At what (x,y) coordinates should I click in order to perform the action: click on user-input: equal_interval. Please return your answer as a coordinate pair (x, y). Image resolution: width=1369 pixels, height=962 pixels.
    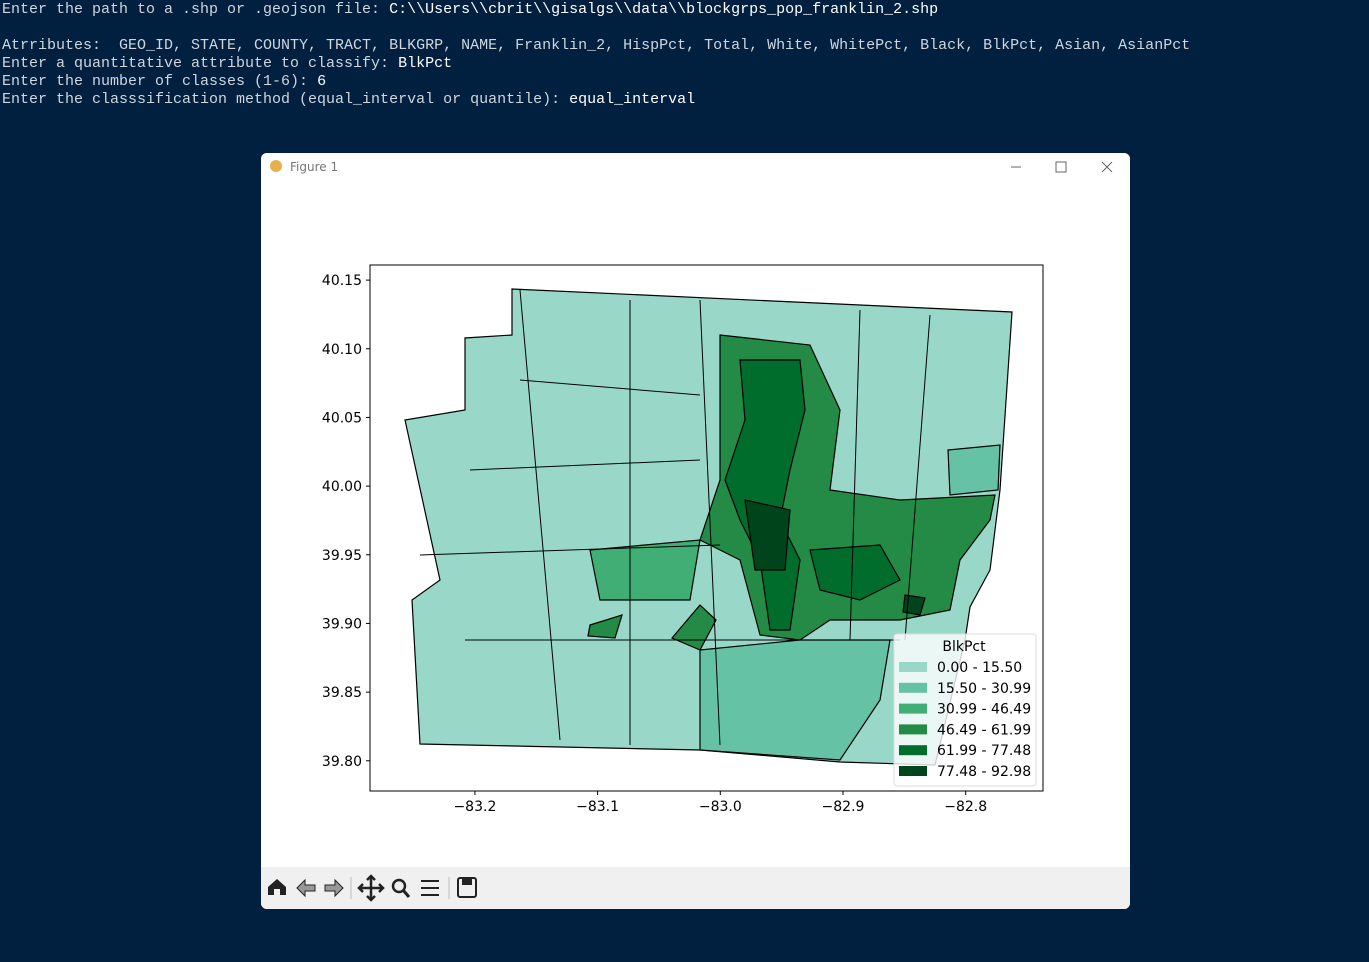
    Looking at the image, I should click on (632, 99).